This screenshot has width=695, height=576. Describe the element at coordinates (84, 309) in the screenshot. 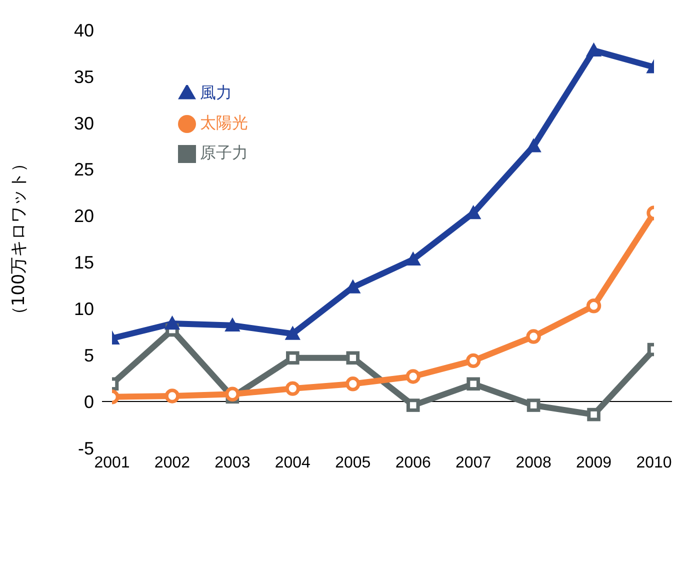

I see `y-tick-label: 10` at that location.